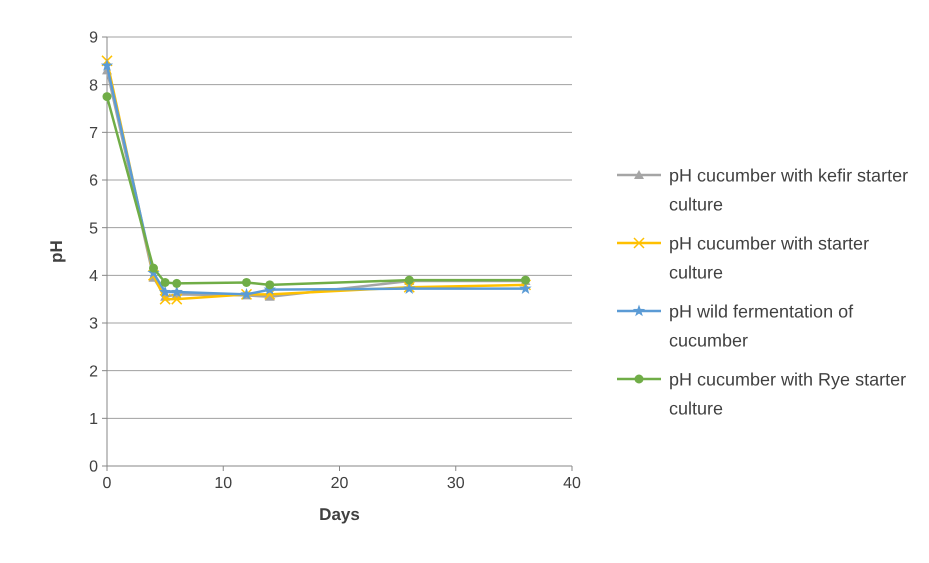 This screenshot has width=929, height=563. I want to click on y-tick-label: 1, so click(93, 419).